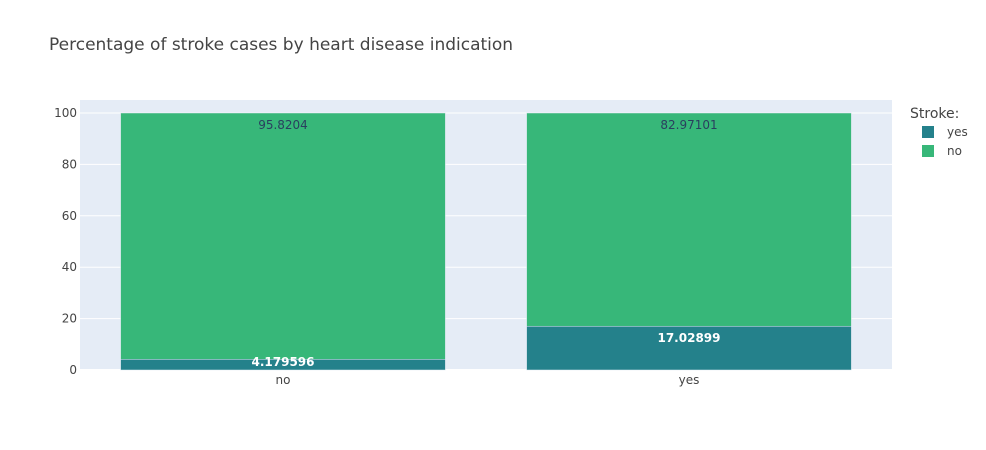 This screenshot has width=986, height=450. What do you see at coordinates (688, 338) in the screenshot?
I see `data-label: 17.02899` at bounding box center [688, 338].